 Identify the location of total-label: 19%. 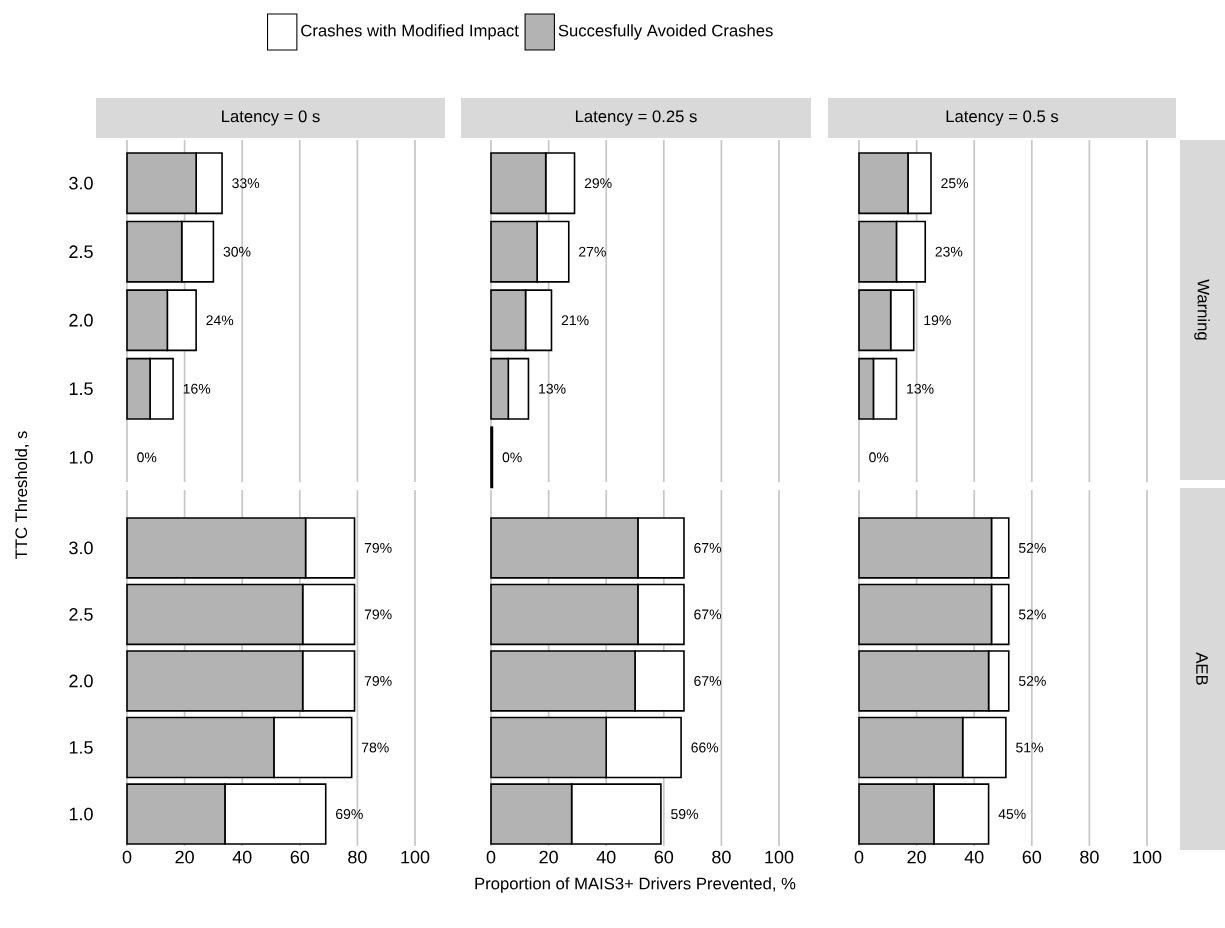
(937, 320).